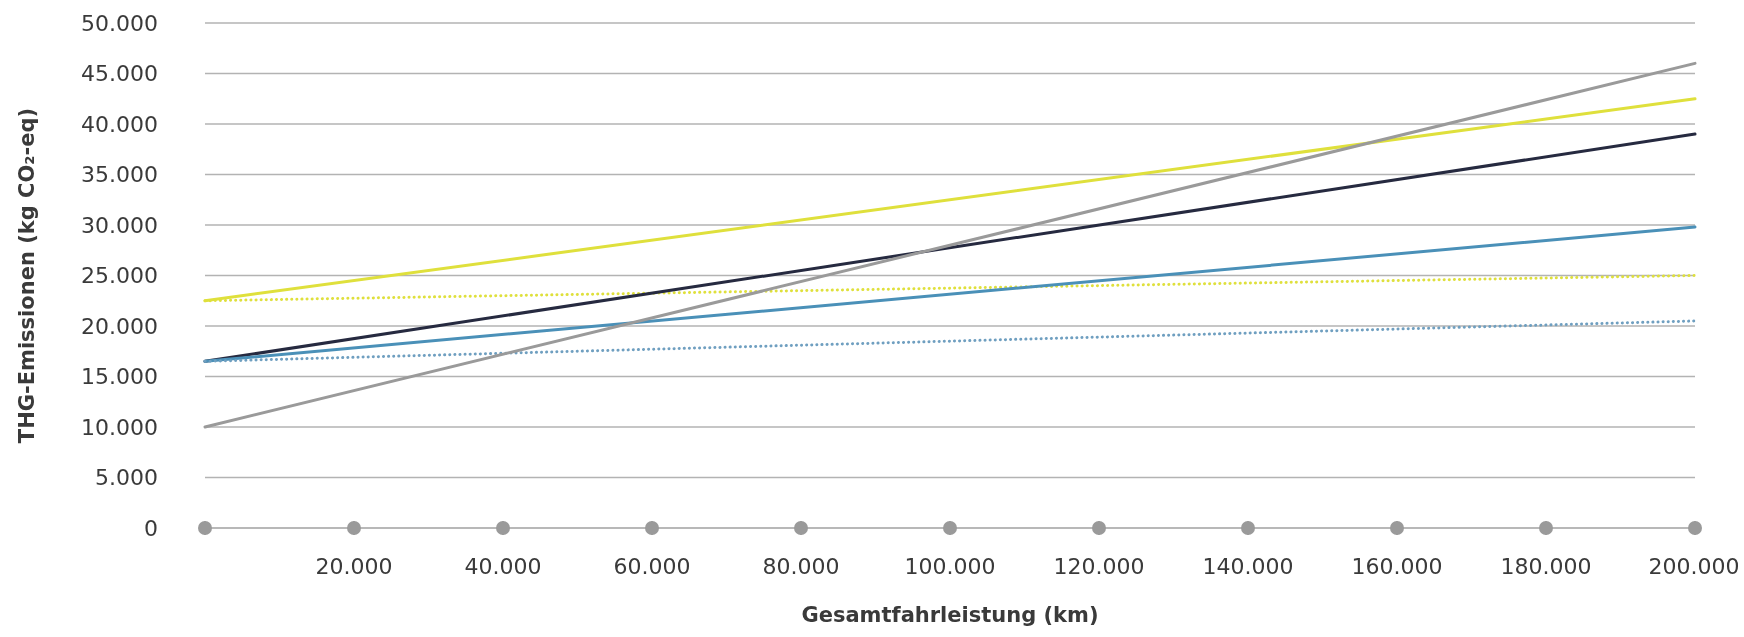  I want to click on x-tick-label: 60.000, so click(652, 566).